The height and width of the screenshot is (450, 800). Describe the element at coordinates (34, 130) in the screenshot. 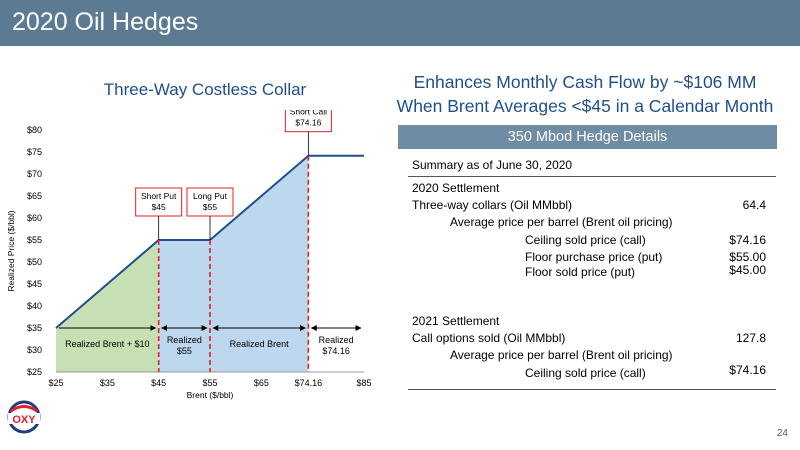

I see `y-tick-label: $80` at that location.